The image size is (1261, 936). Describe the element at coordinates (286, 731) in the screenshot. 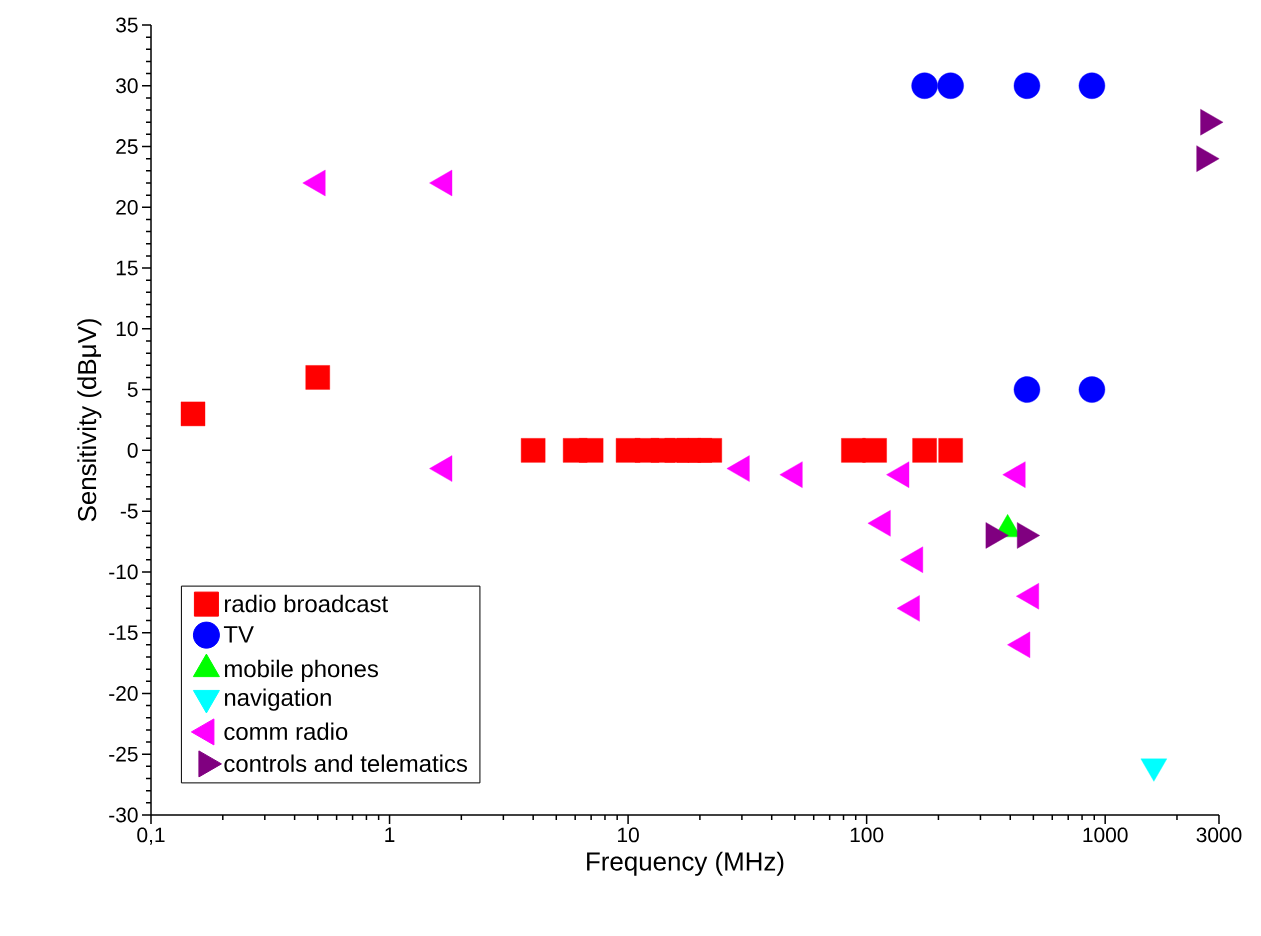

I see `legend-label: comm radio` at that location.